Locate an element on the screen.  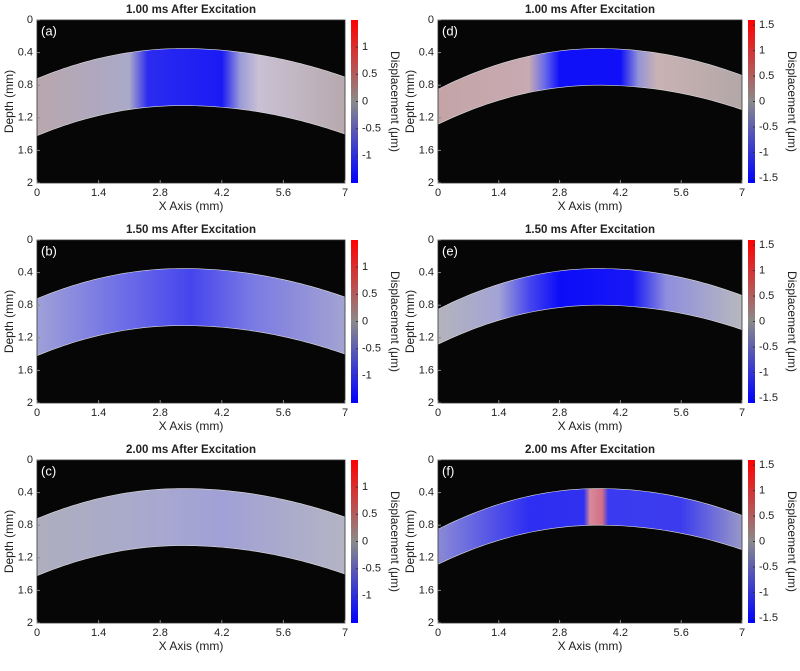
chart-title: 2.00 ms After Excitation is located at coordinates (590, 450).